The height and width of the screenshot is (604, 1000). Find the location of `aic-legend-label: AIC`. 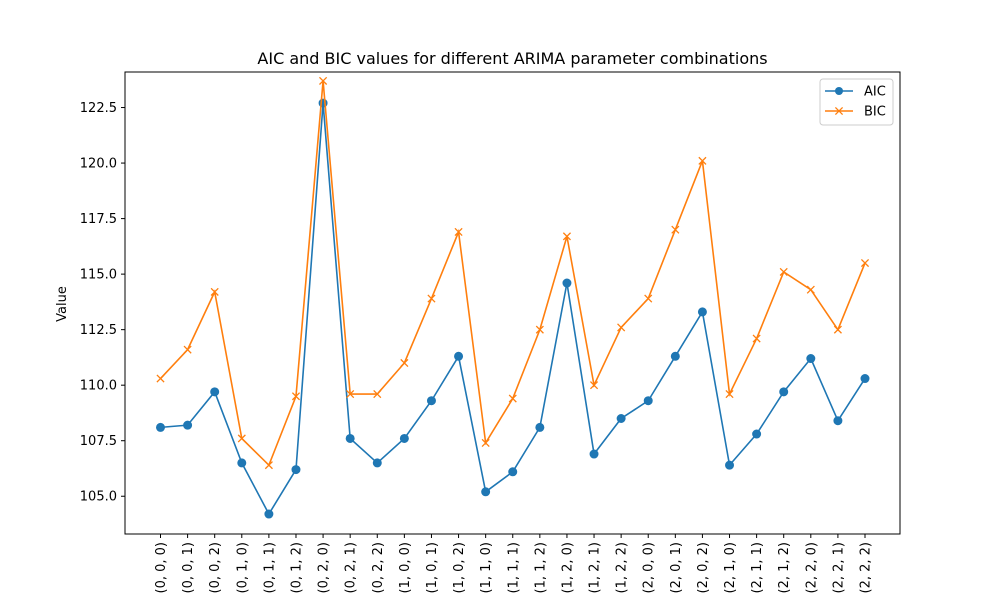

aic-legend-label: AIC is located at coordinates (875, 92).